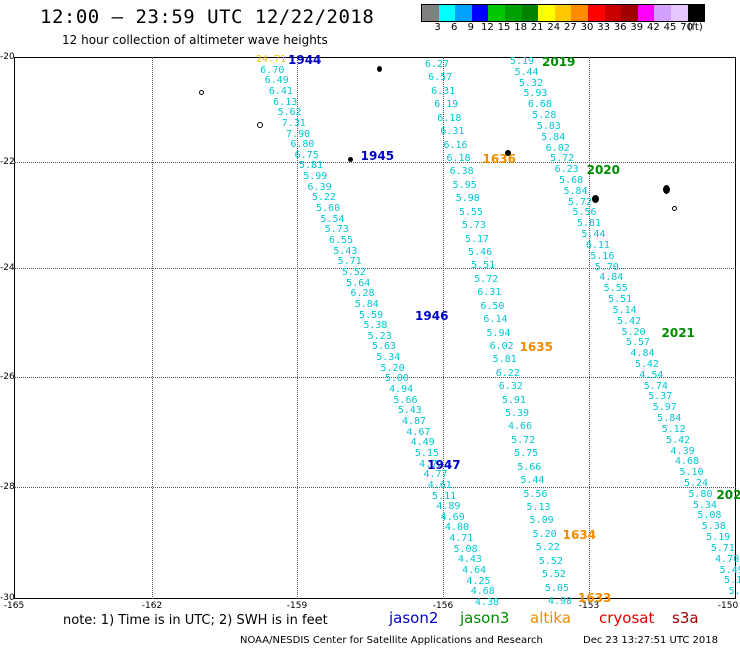 This screenshot has width=740, height=650. I want to click on swh-value: 5.52, so click(353, 272).